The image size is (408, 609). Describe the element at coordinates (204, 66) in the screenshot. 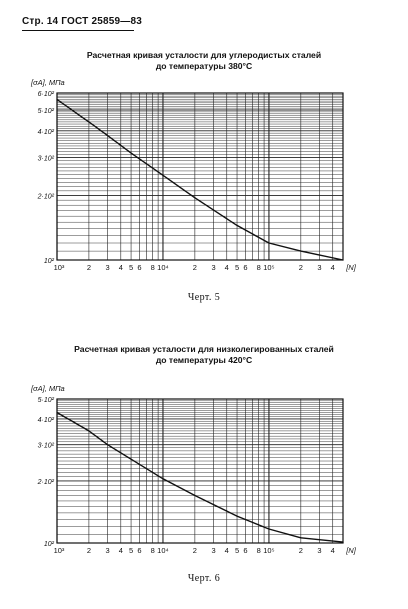

I see `chart-5-title-line2: до температуры 380°С` at that location.